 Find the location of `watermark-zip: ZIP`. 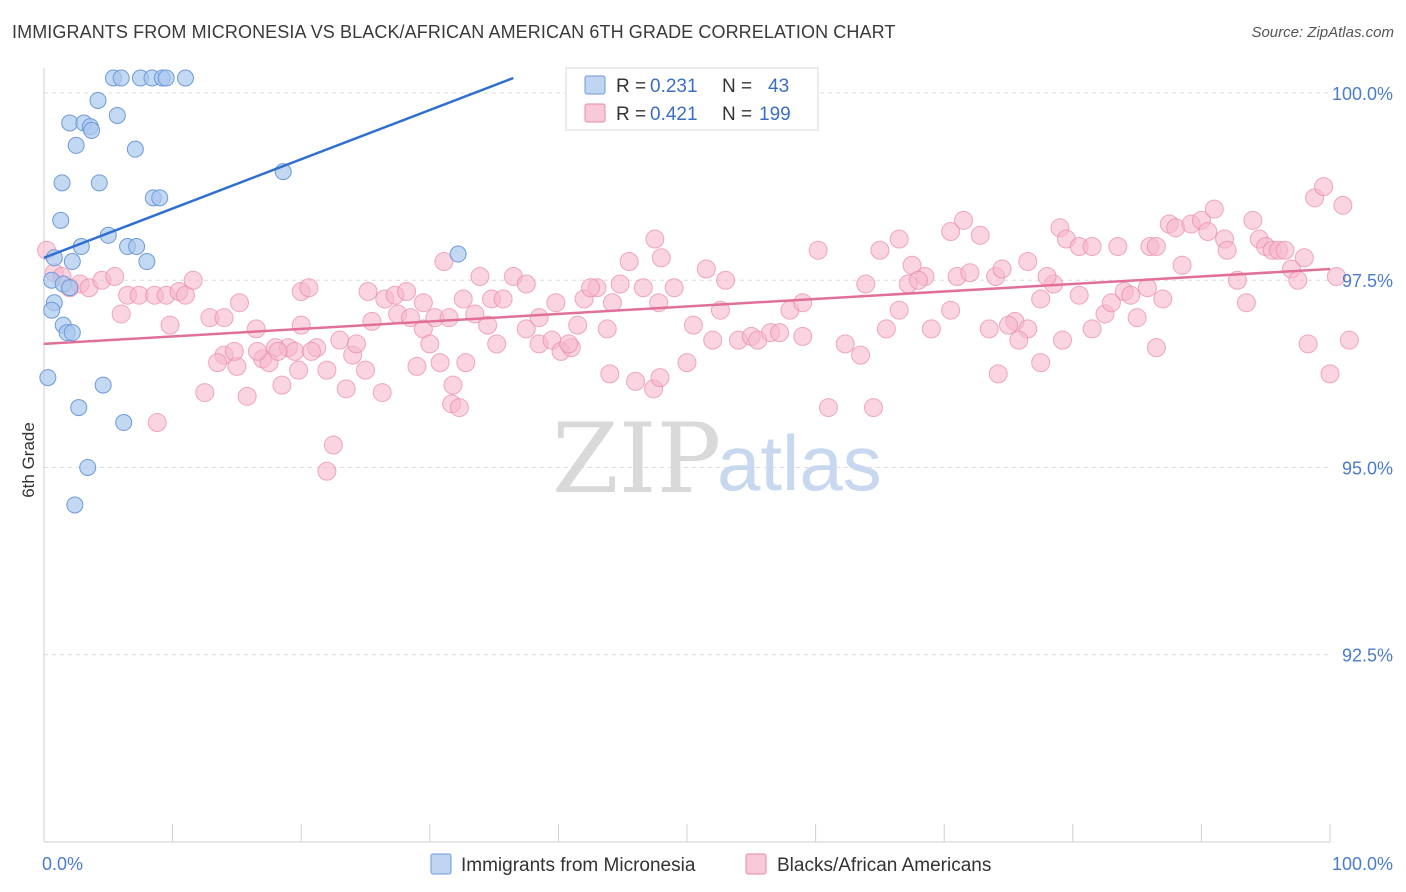

watermark-zip: ZIP is located at coordinates (636, 459).